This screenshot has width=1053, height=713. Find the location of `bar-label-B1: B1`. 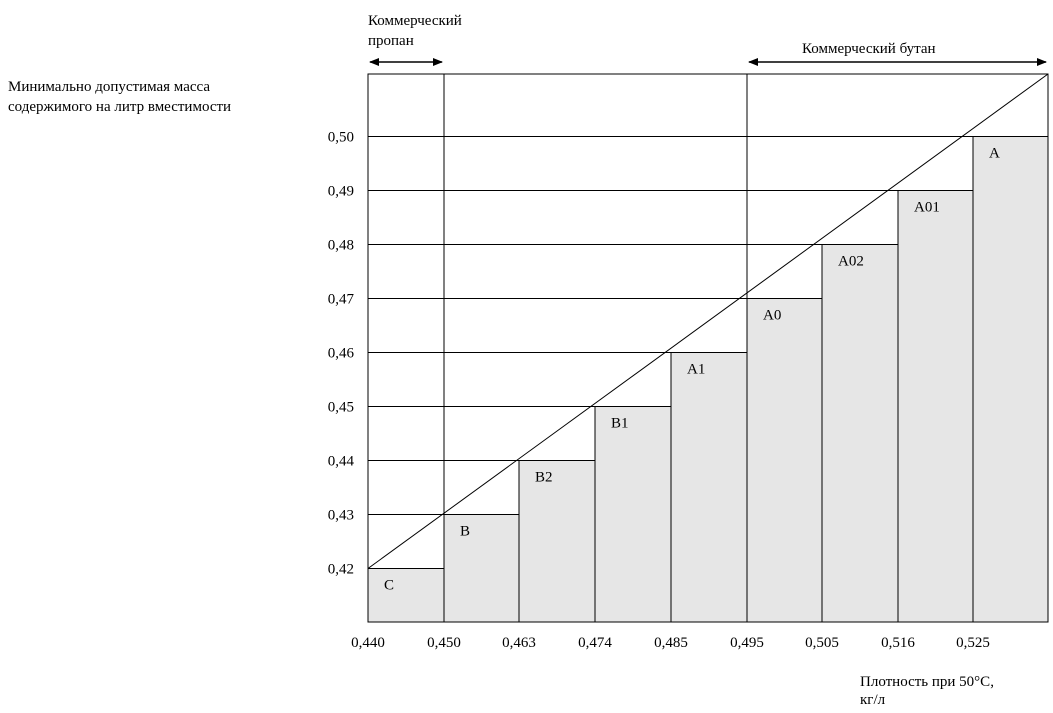

bar-label-B1: B1 is located at coordinates (620, 424).